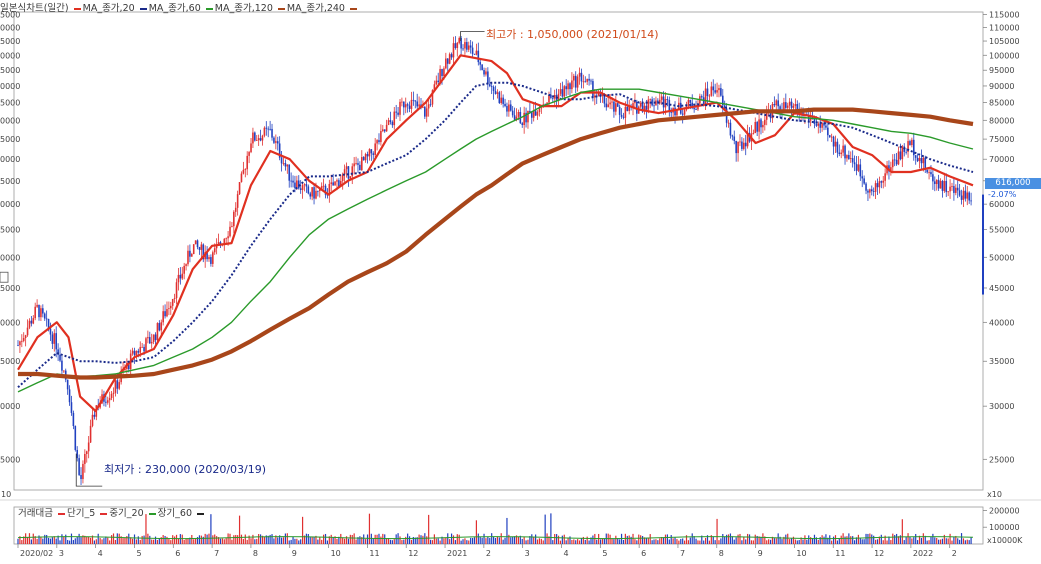 The width and height of the screenshot is (1041, 564). Describe the element at coordinates (1004, 41) in the screenshot. I see `price-tick-label: 105000` at that location.